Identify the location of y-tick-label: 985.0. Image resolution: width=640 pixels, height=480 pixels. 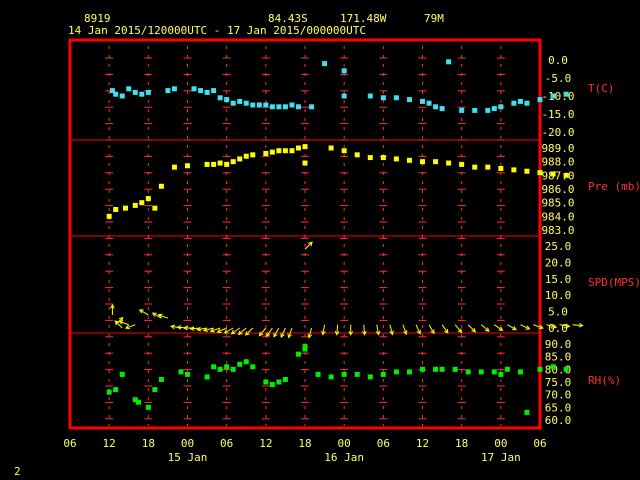
(557, 203).